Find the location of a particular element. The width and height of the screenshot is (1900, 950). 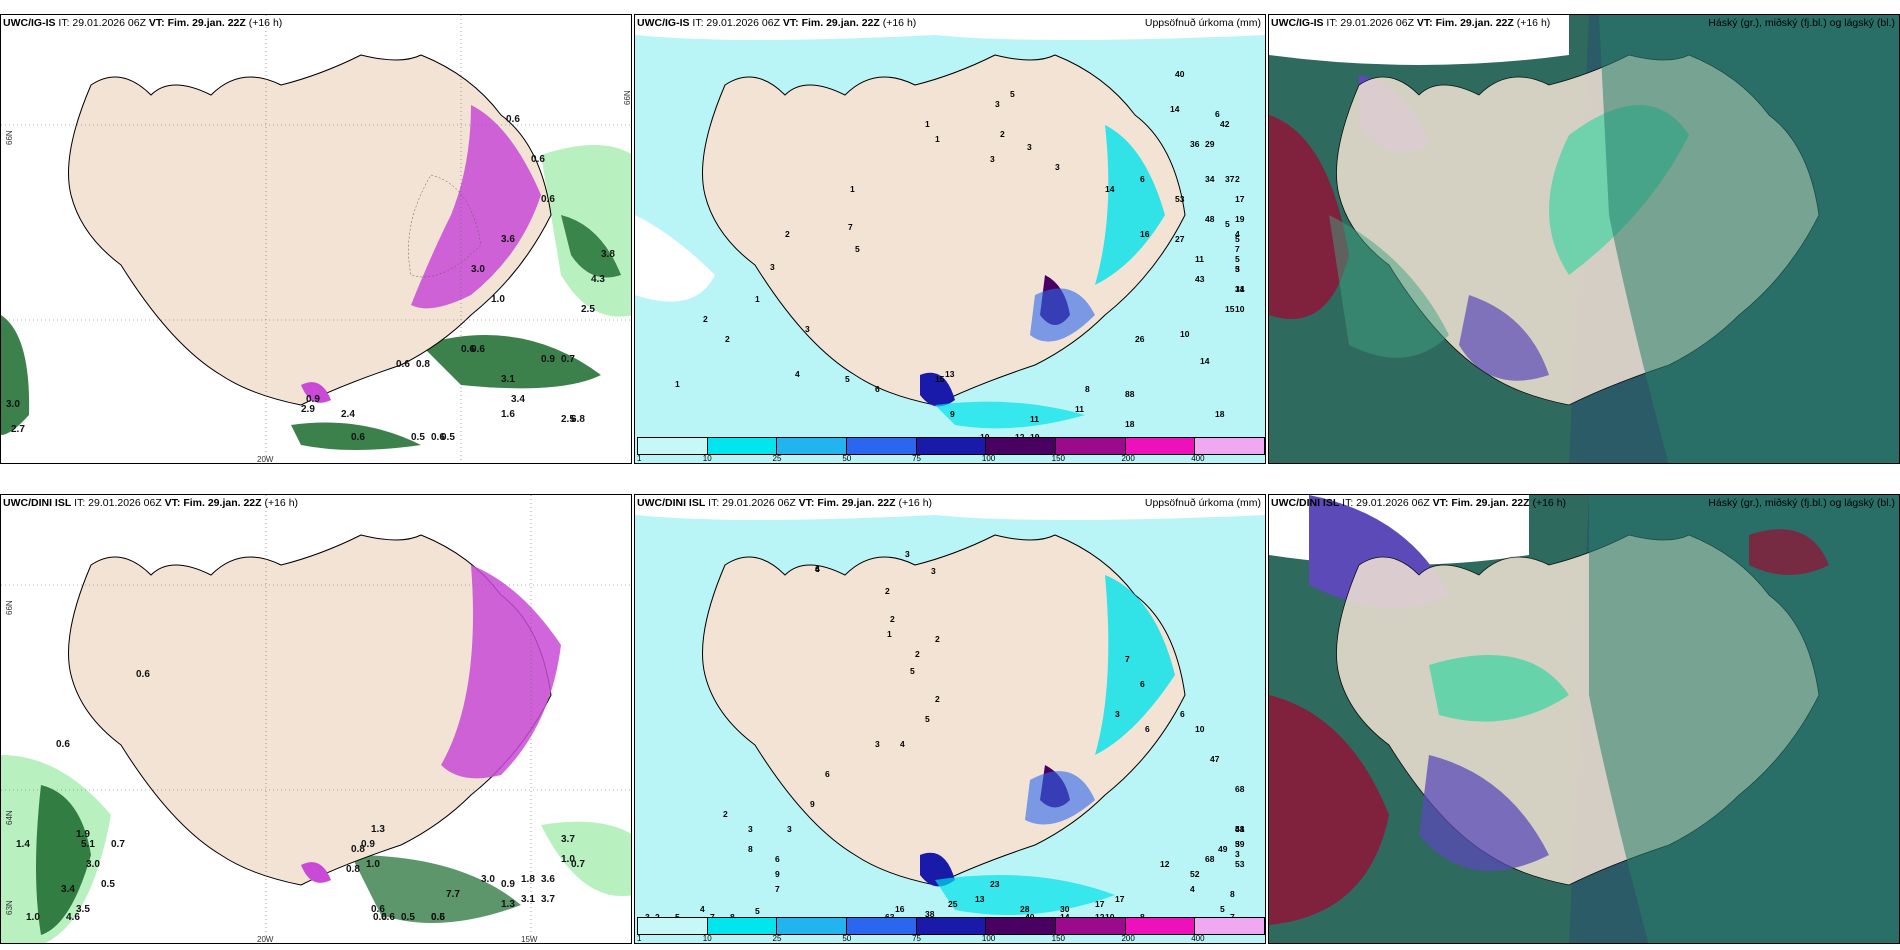

map-value-label: 8 is located at coordinates (1232, 894).